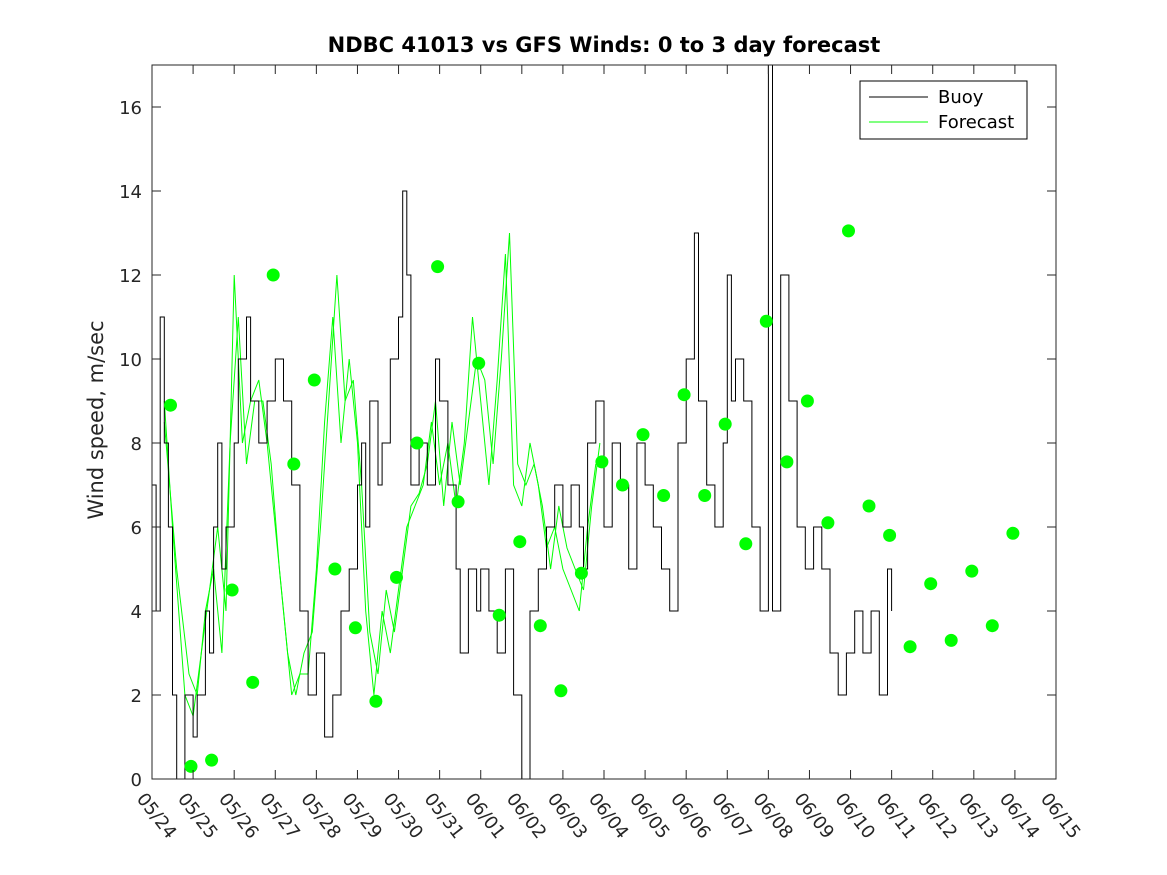 The height and width of the screenshot is (875, 1167). I want to click on y-tick-label-6: 6, so click(136, 528).